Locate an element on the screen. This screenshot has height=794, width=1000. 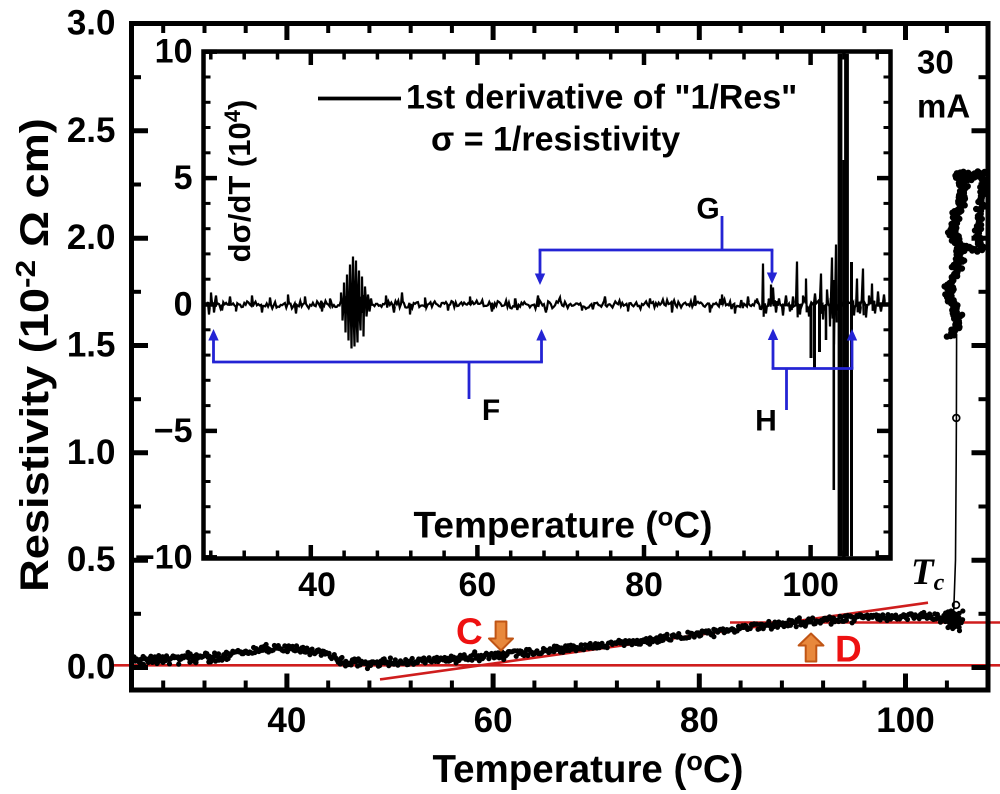
svg-text: 0.0 is located at coordinates (91, 667).